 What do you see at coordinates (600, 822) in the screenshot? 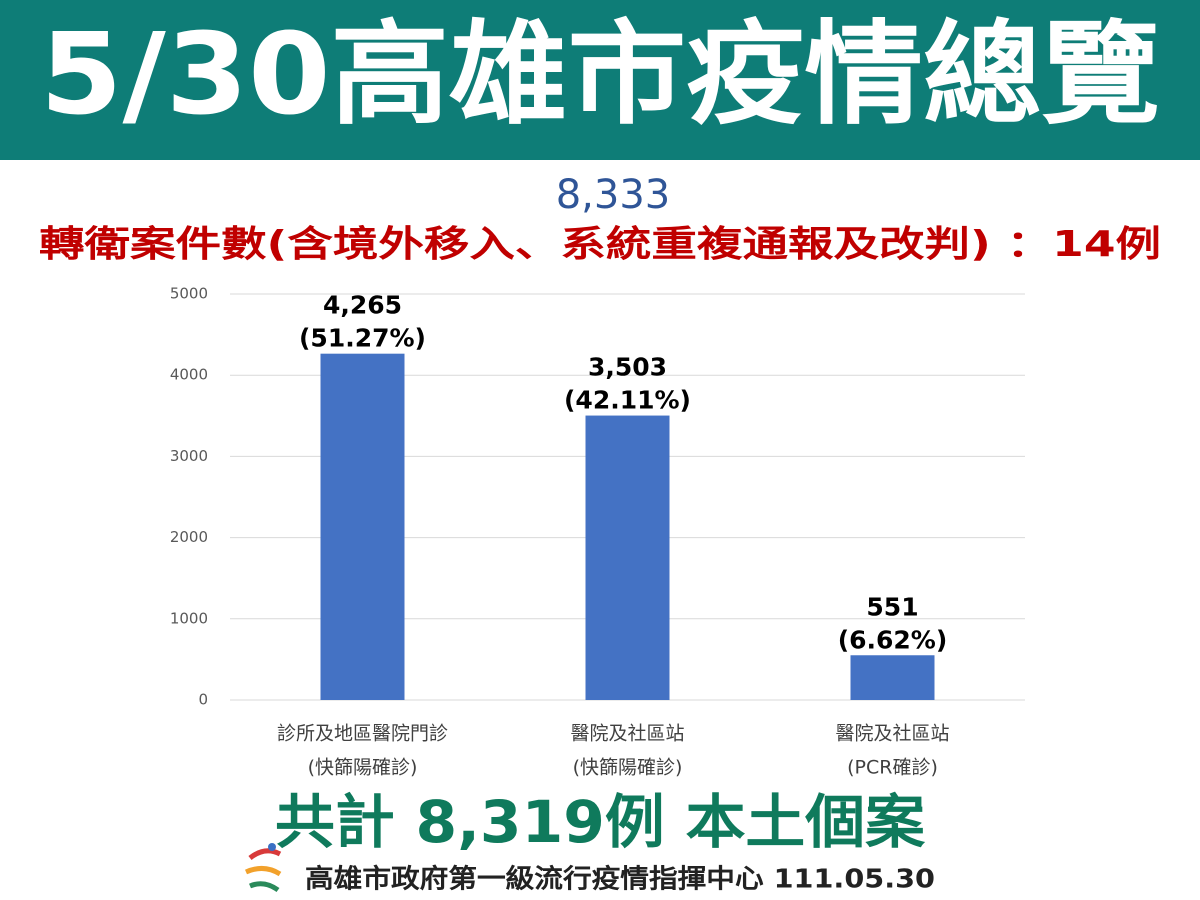
I see `total-cases: 共計 8,319例 本土個案` at bounding box center [600, 822].